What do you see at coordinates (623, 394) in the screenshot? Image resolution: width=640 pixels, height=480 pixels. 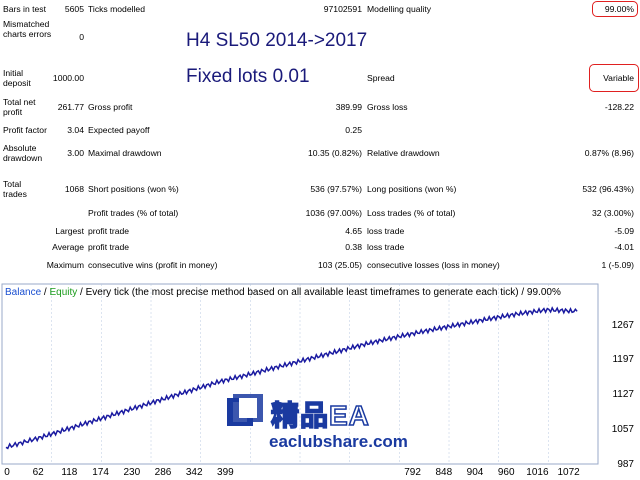 I see `y-tick-label: 1127` at bounding box center [623, 394].